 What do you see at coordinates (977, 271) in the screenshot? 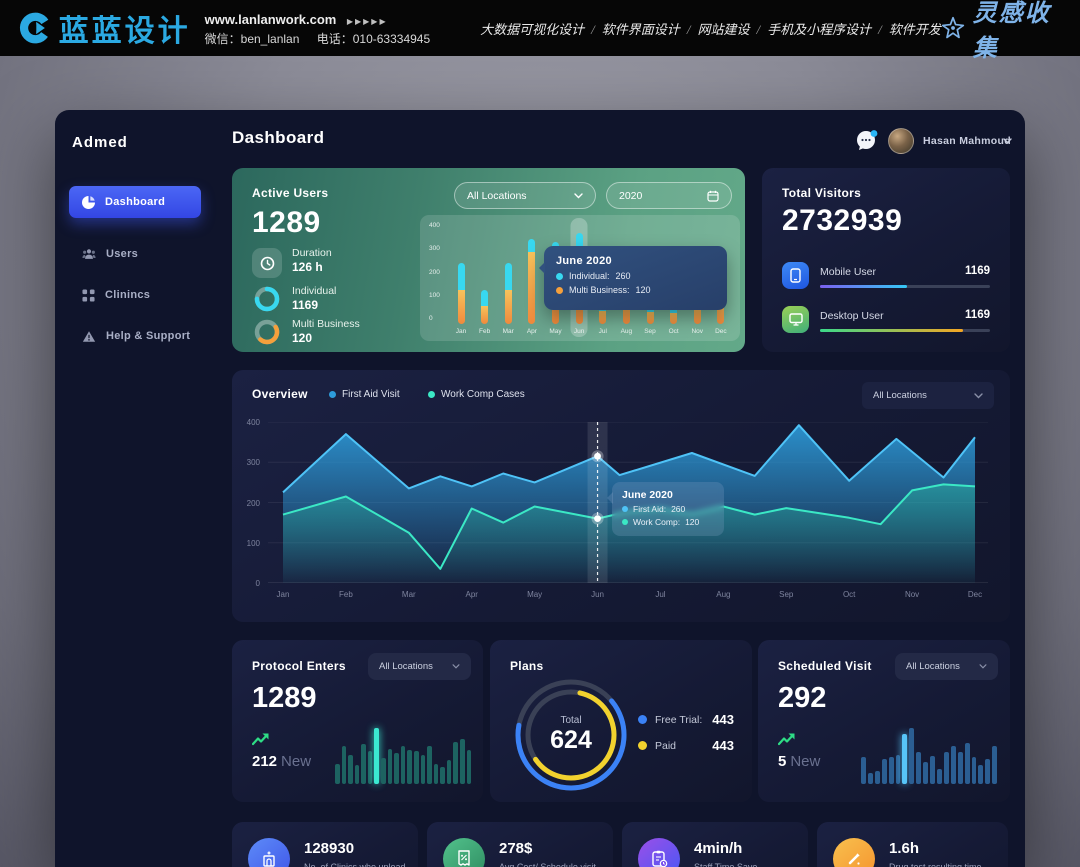
I see `mobile-user-value: 1169` at bounding box center [977, 271].